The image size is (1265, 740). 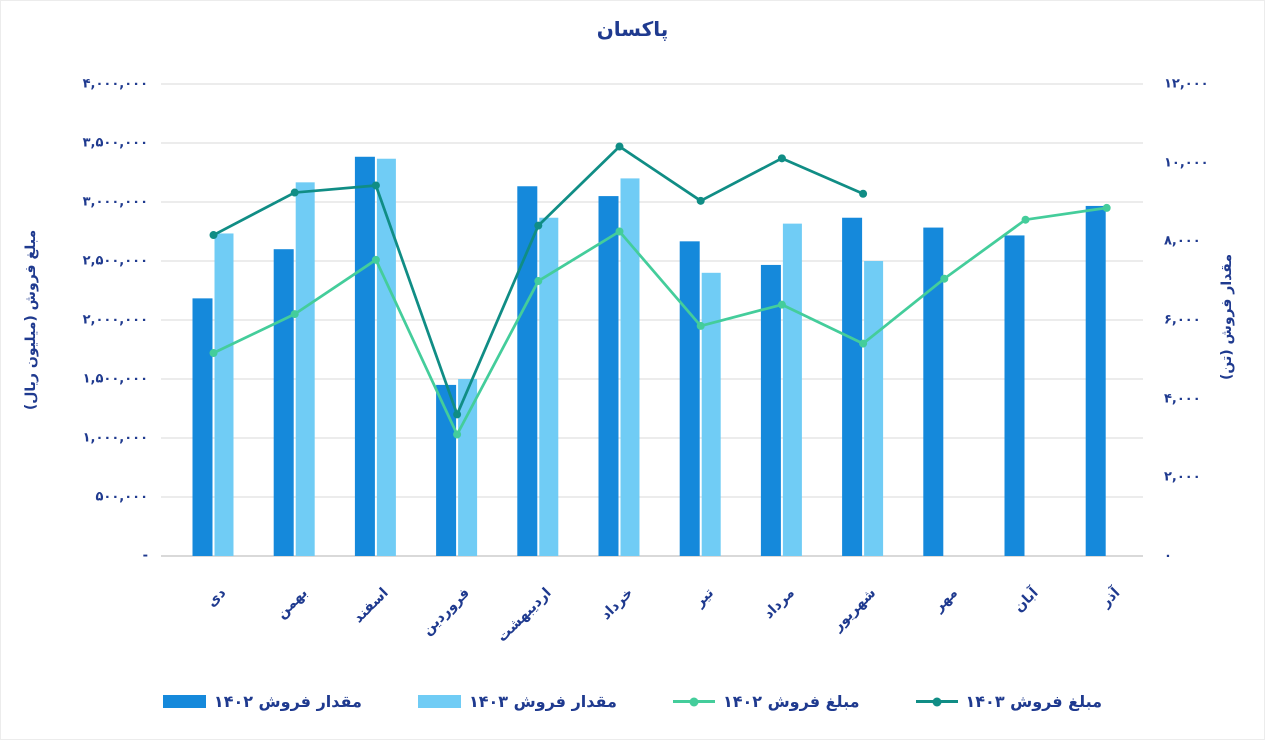 What do you see at coordinates (791, 701) in the screenshot?
I see `legend-label: مبلغ فروش ۱۴۰۲` at bounding box center [791, 701].